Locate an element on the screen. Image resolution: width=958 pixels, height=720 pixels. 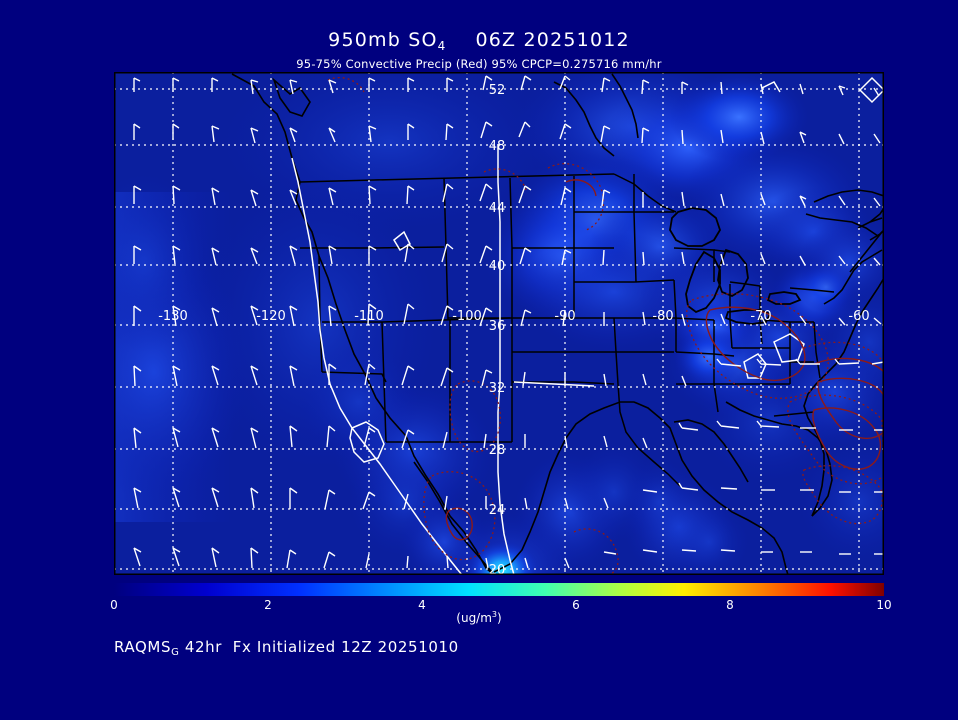
border-sd-ne is located at coordinates (624, 281).